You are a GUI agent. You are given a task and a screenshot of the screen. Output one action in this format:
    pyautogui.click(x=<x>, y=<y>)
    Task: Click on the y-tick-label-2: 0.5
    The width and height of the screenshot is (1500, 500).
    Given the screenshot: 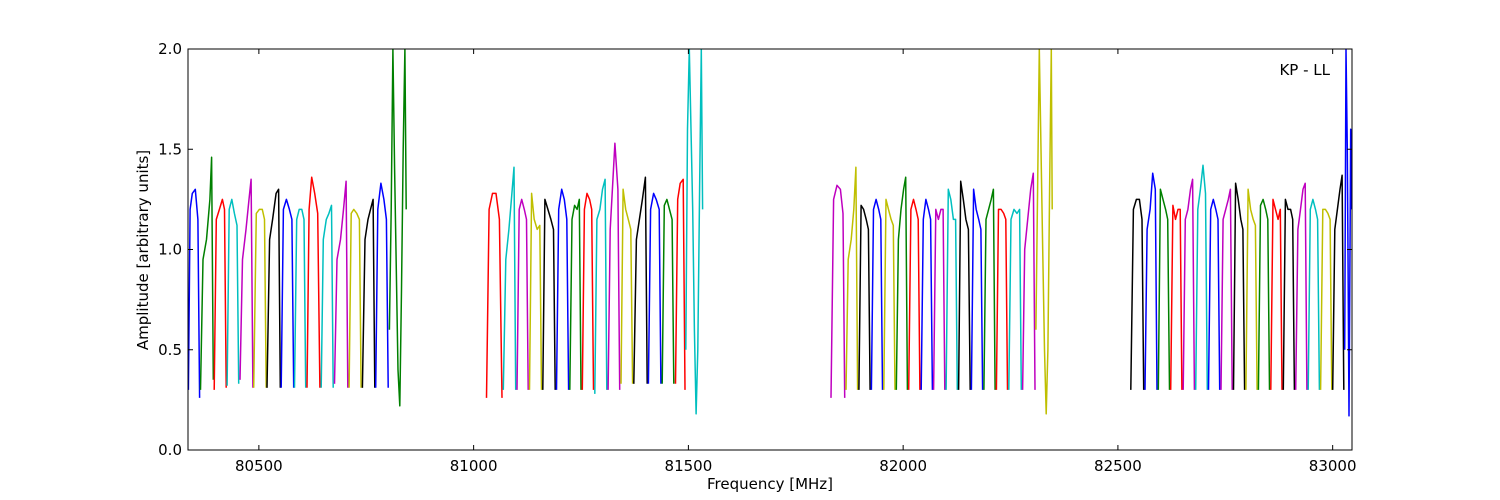 What is the action you would take?
    pyautogui.click(x=170, y=350)
    